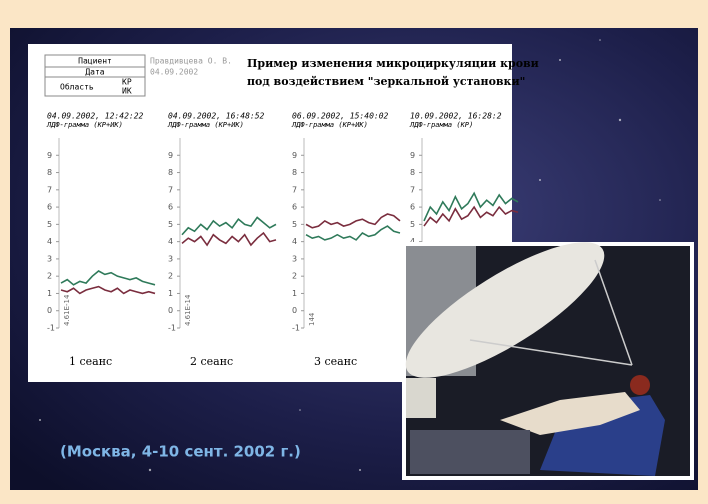 This screenshot has width=708, height=504. What do you see at coordinates (216, 116) in the screenshot?
I see `chart-date: 04.09.2002, 16:48:52` at bounding box center [216, 116].